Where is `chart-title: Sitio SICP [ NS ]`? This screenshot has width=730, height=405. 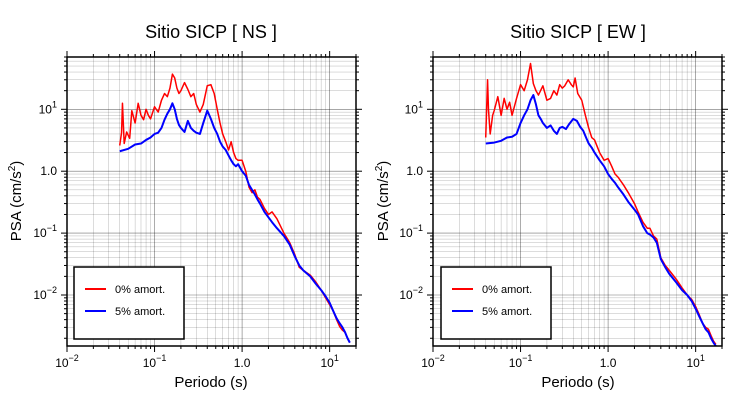
chart-title: Sitio SICP [ NS ] is located at coordinates (211, 32).